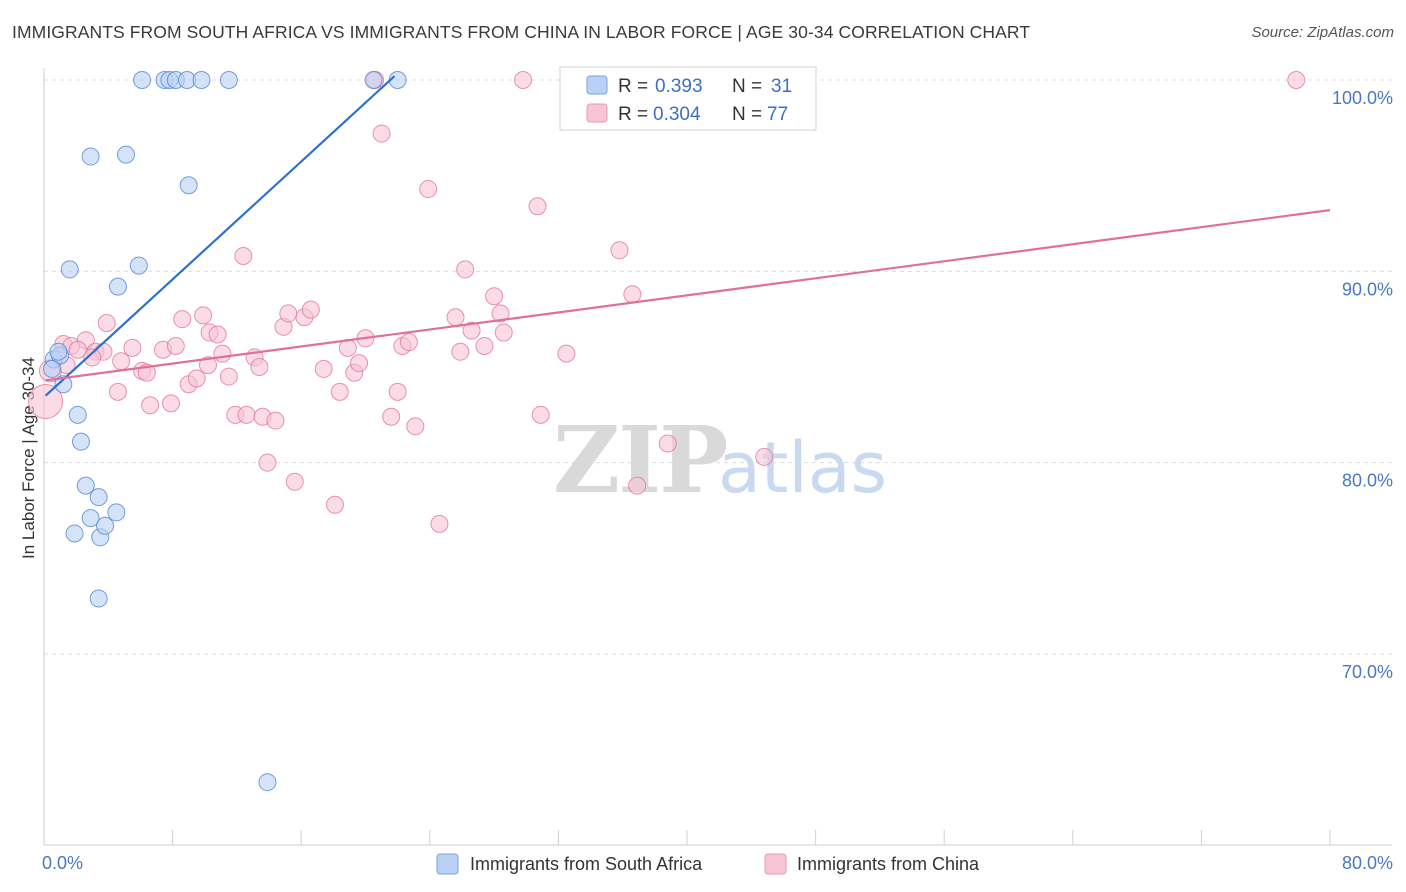  I want to click on y-tick-labels: 70.0% 80.0% 90.0% 100.0%, so click(1362, 385).